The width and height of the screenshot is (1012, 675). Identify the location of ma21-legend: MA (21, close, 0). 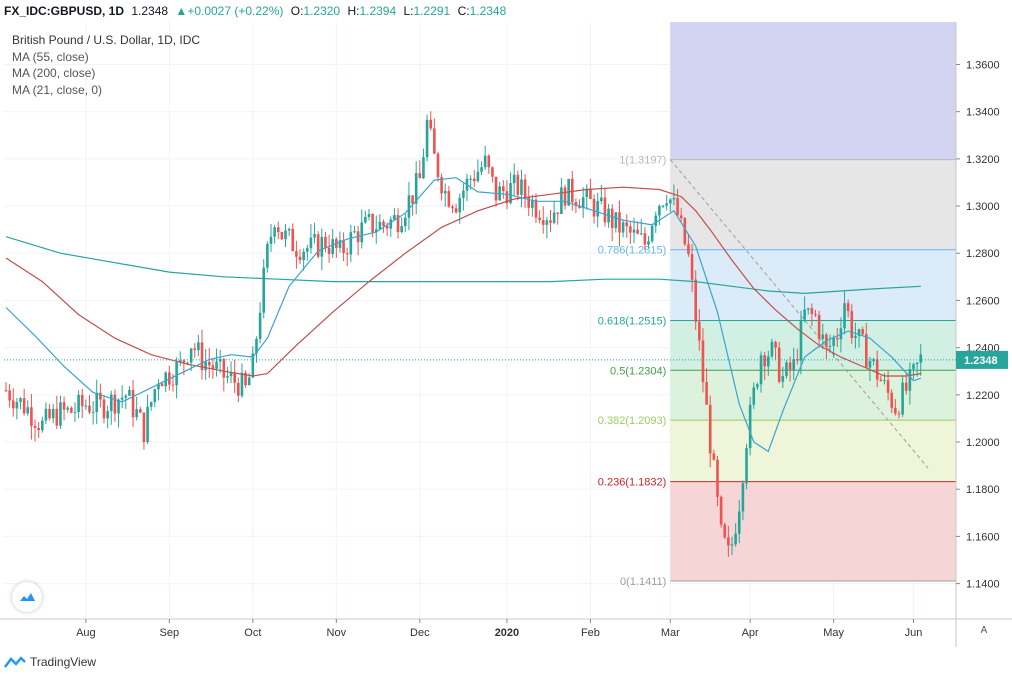
(57, 89).